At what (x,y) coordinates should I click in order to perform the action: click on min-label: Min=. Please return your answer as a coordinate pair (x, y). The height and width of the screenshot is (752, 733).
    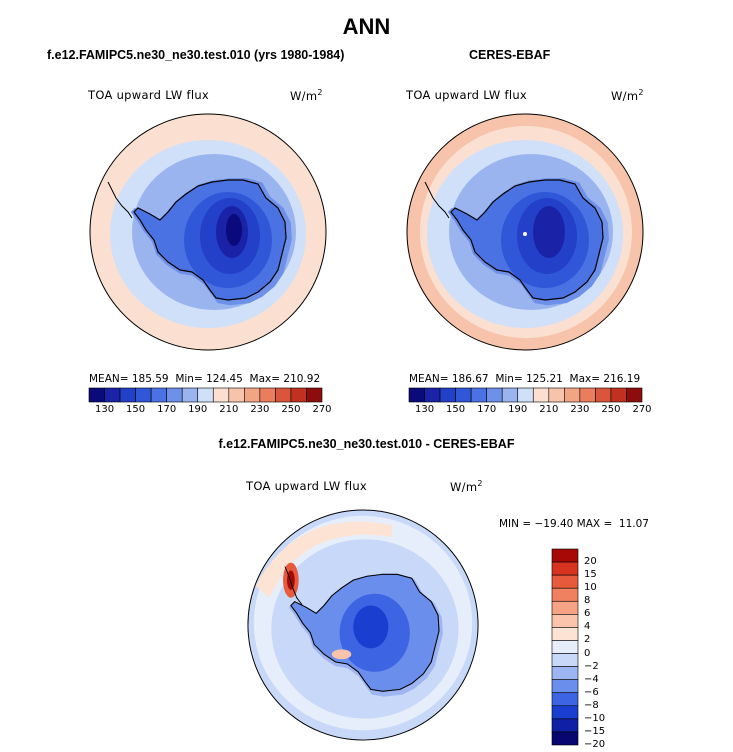
    Looking at the image, I should click on (509, 379).